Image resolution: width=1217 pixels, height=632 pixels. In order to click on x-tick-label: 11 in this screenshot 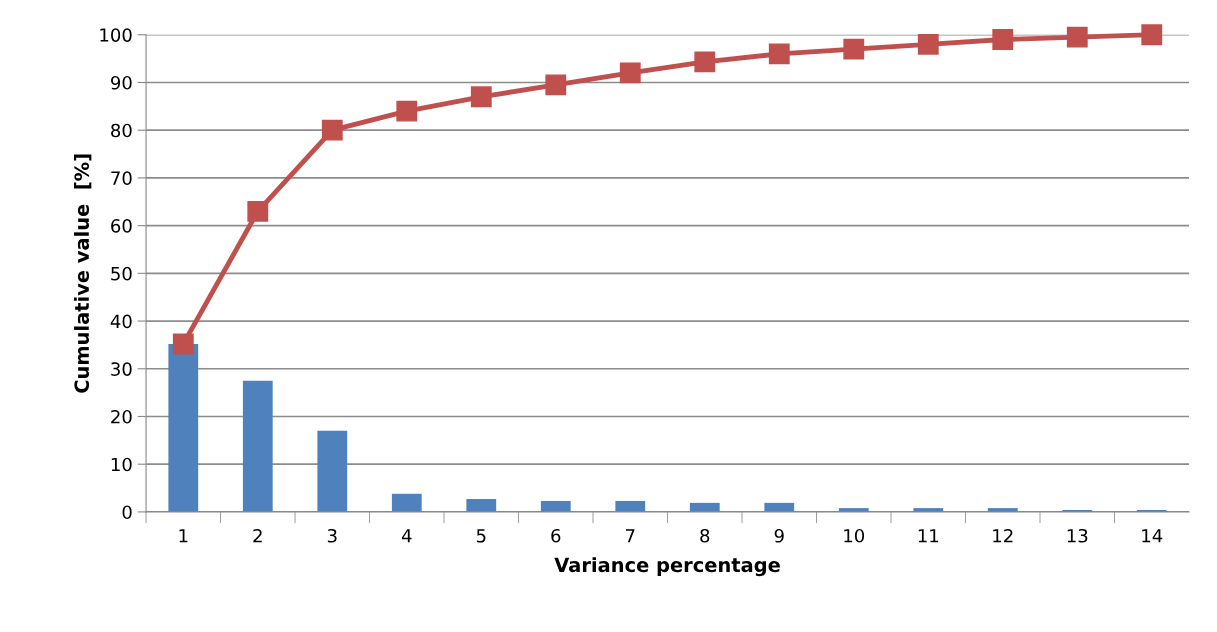, I will do `click(928, 536)`.